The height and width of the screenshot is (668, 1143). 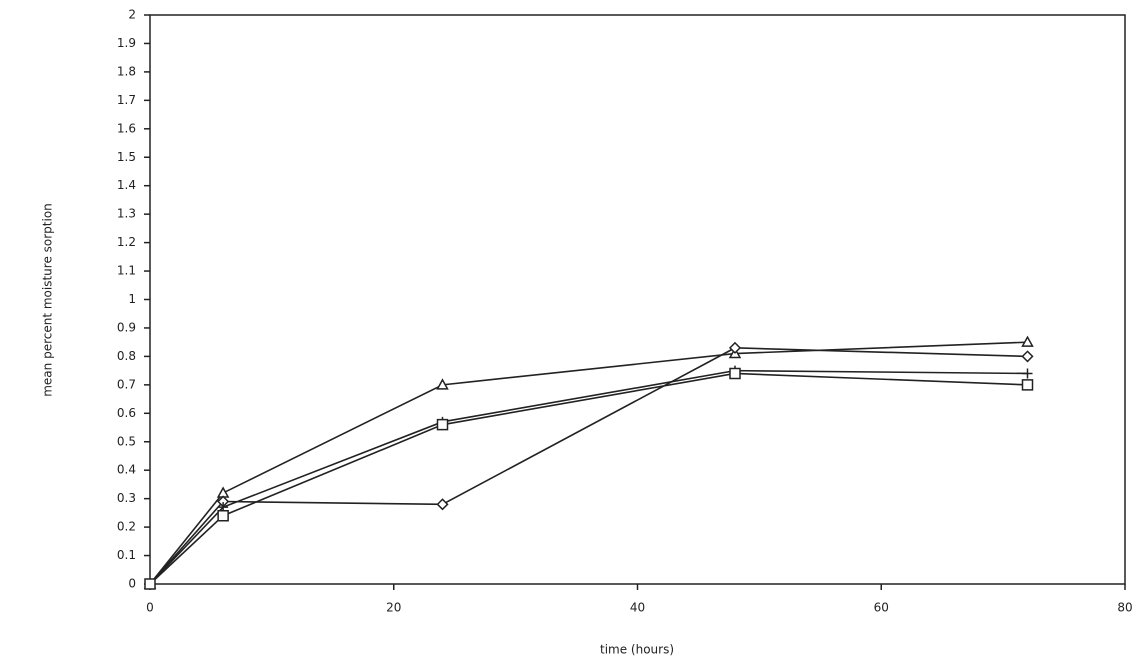 What do you see at coordinates (132, 15) in the screenshot?
I see `y-tick-label: 2` at bounding box center [132, 15].